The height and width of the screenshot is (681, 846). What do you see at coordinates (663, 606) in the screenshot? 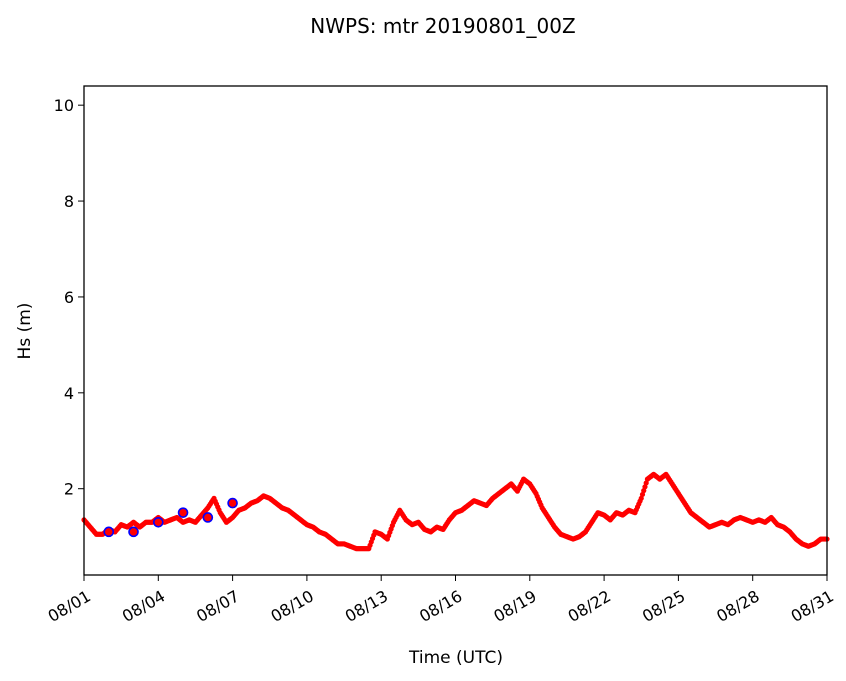
I see `x-tick-label: 08/25` at bounding box center [663, 606].